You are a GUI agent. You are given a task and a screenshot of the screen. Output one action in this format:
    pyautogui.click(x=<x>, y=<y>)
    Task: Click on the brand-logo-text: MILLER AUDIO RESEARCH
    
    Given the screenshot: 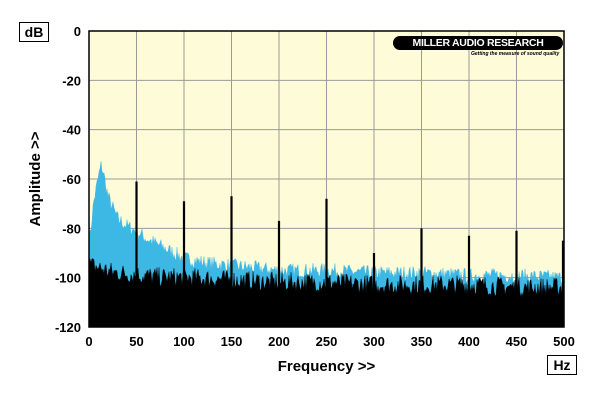 What is the action you would take?
    pyautogui.click(x=478, y=43)
    